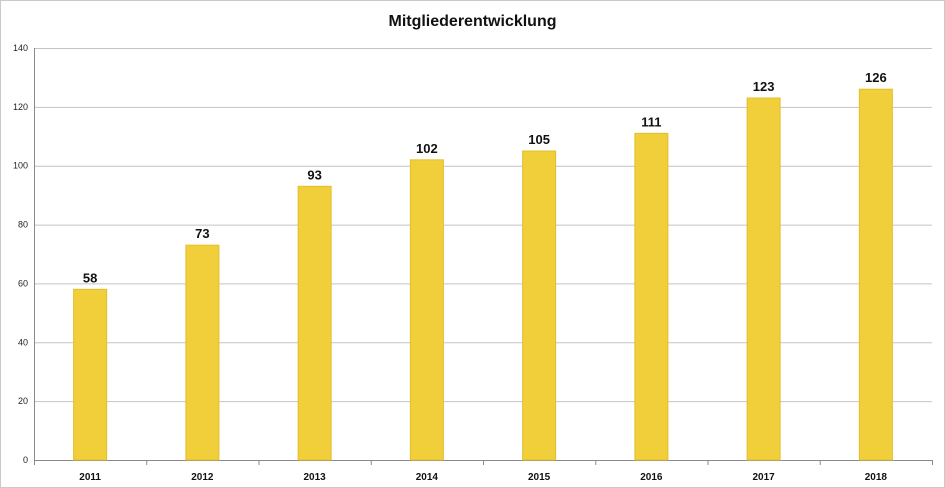 This screenshot has height=488, width=945. I want to click on y-tick-label: 0, so click(25, 460).